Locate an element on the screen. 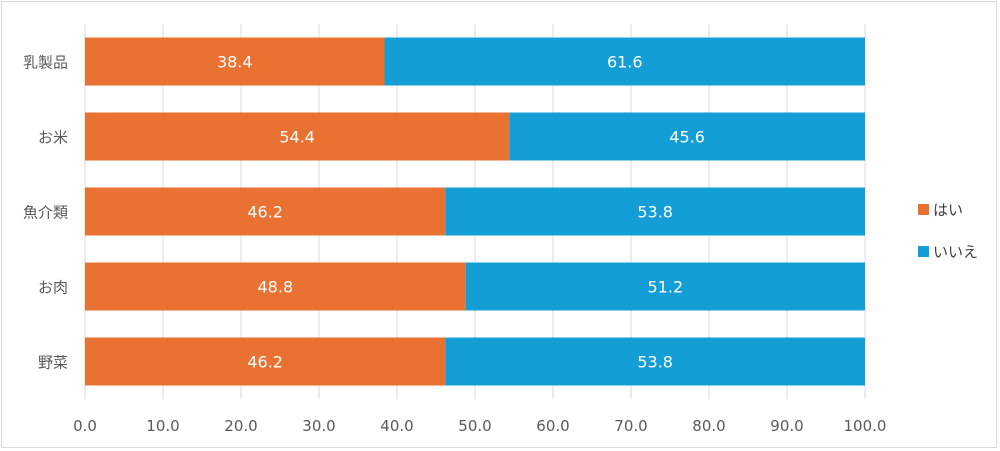  x-tick-label: 70.0 is located at coordinates (630, 426).